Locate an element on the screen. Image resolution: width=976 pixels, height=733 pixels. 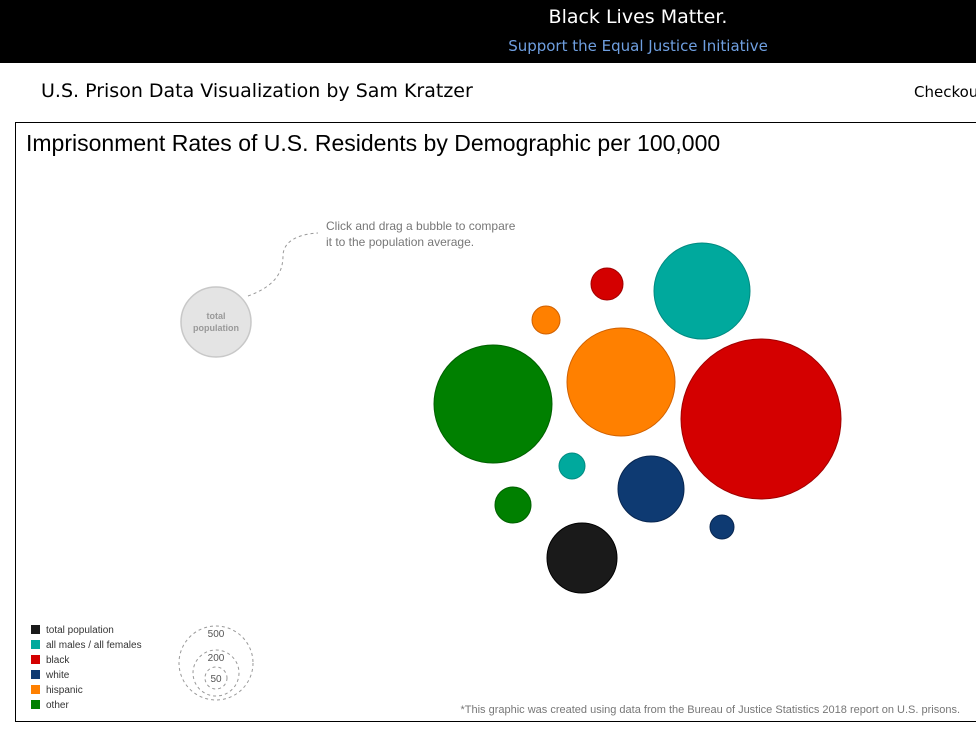
legend-swatch-black is located at coordinates (35, 659).